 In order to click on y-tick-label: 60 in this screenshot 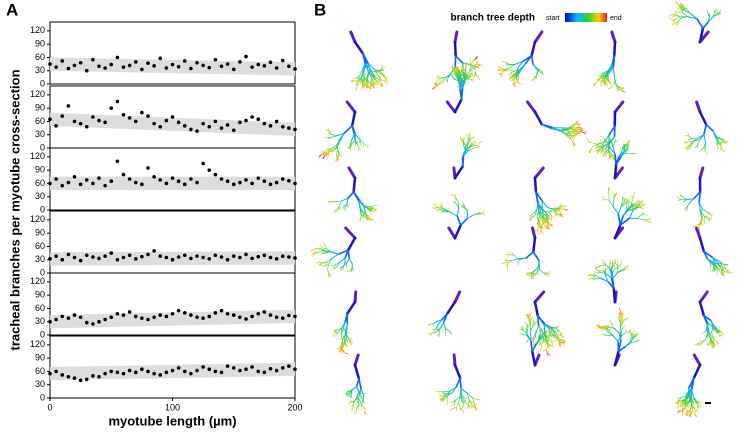, I will do `click(40, 371)`.